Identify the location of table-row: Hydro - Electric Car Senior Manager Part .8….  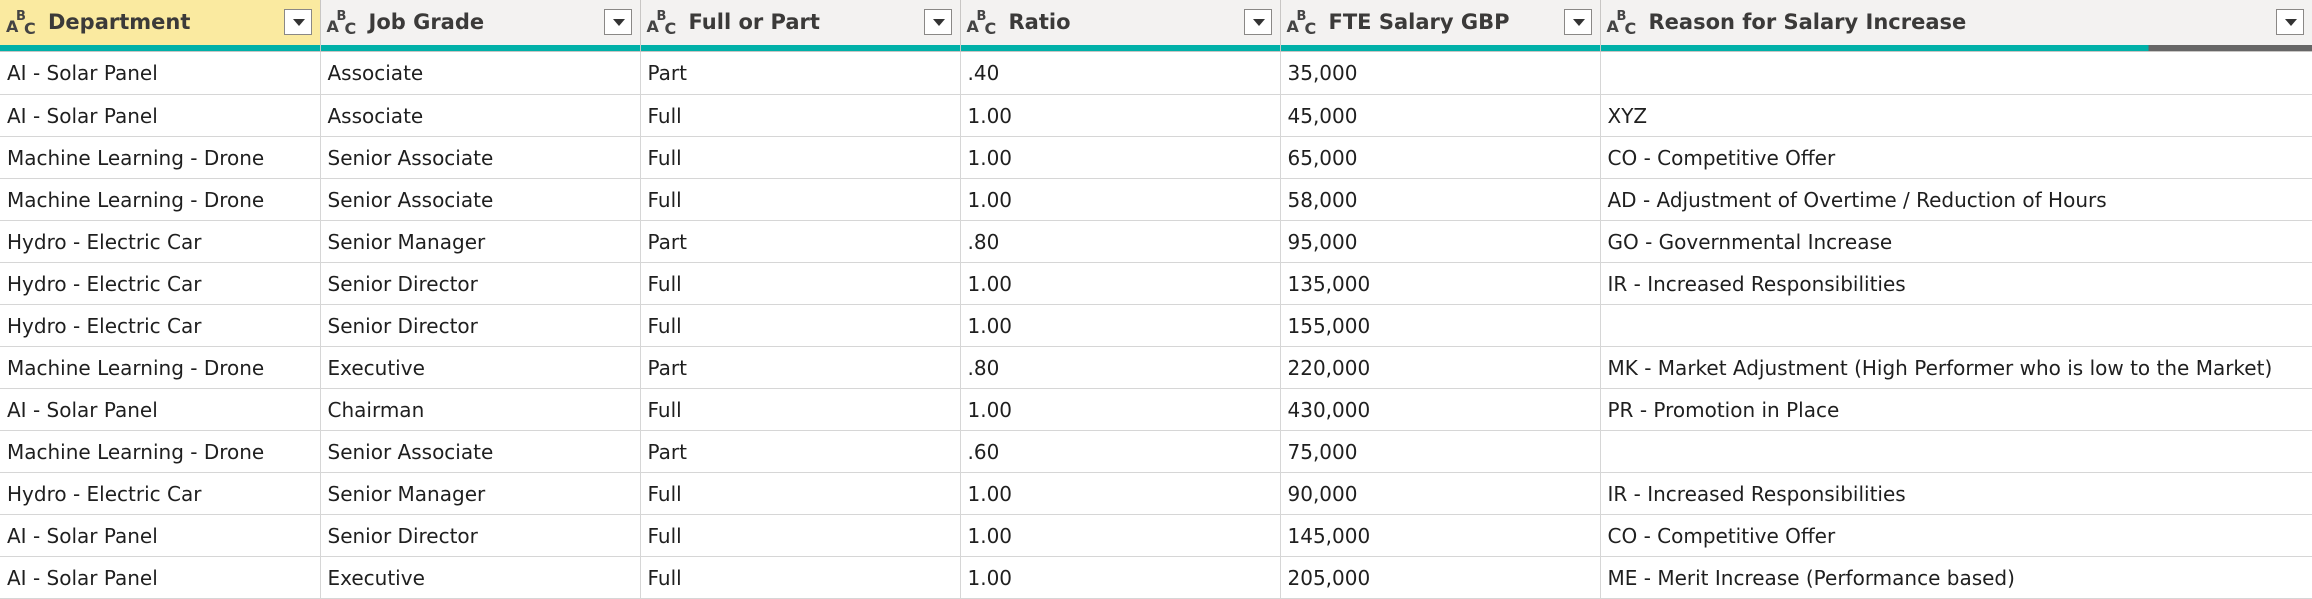
(1156, 241).